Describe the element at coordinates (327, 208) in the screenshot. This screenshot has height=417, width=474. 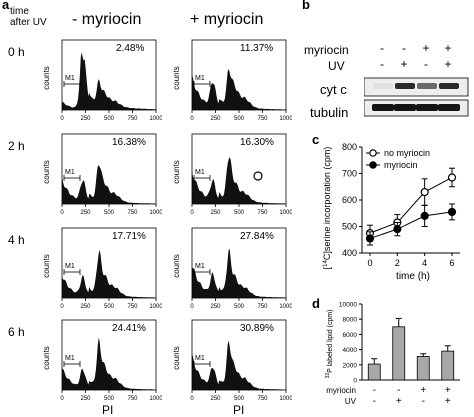
I see `y-axis-label: [14C]serine incorporation (cpm)` at that location.